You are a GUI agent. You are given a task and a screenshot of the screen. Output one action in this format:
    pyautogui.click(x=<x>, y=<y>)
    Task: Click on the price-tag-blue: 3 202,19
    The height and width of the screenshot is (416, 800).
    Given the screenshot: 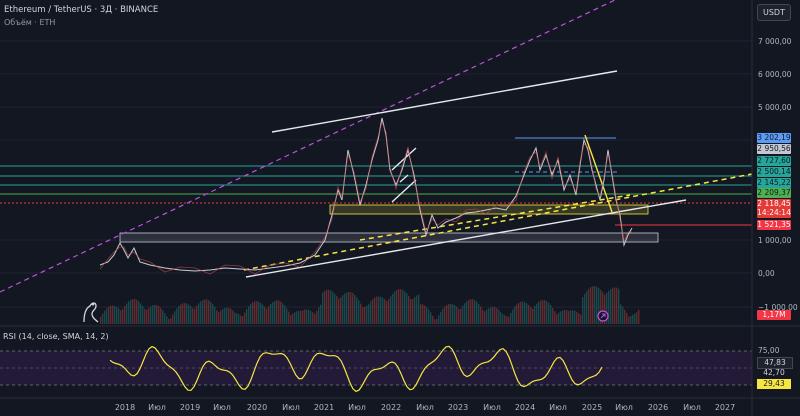 What is the action you would take?
    pyautogui.click(x=774, y=138)
    